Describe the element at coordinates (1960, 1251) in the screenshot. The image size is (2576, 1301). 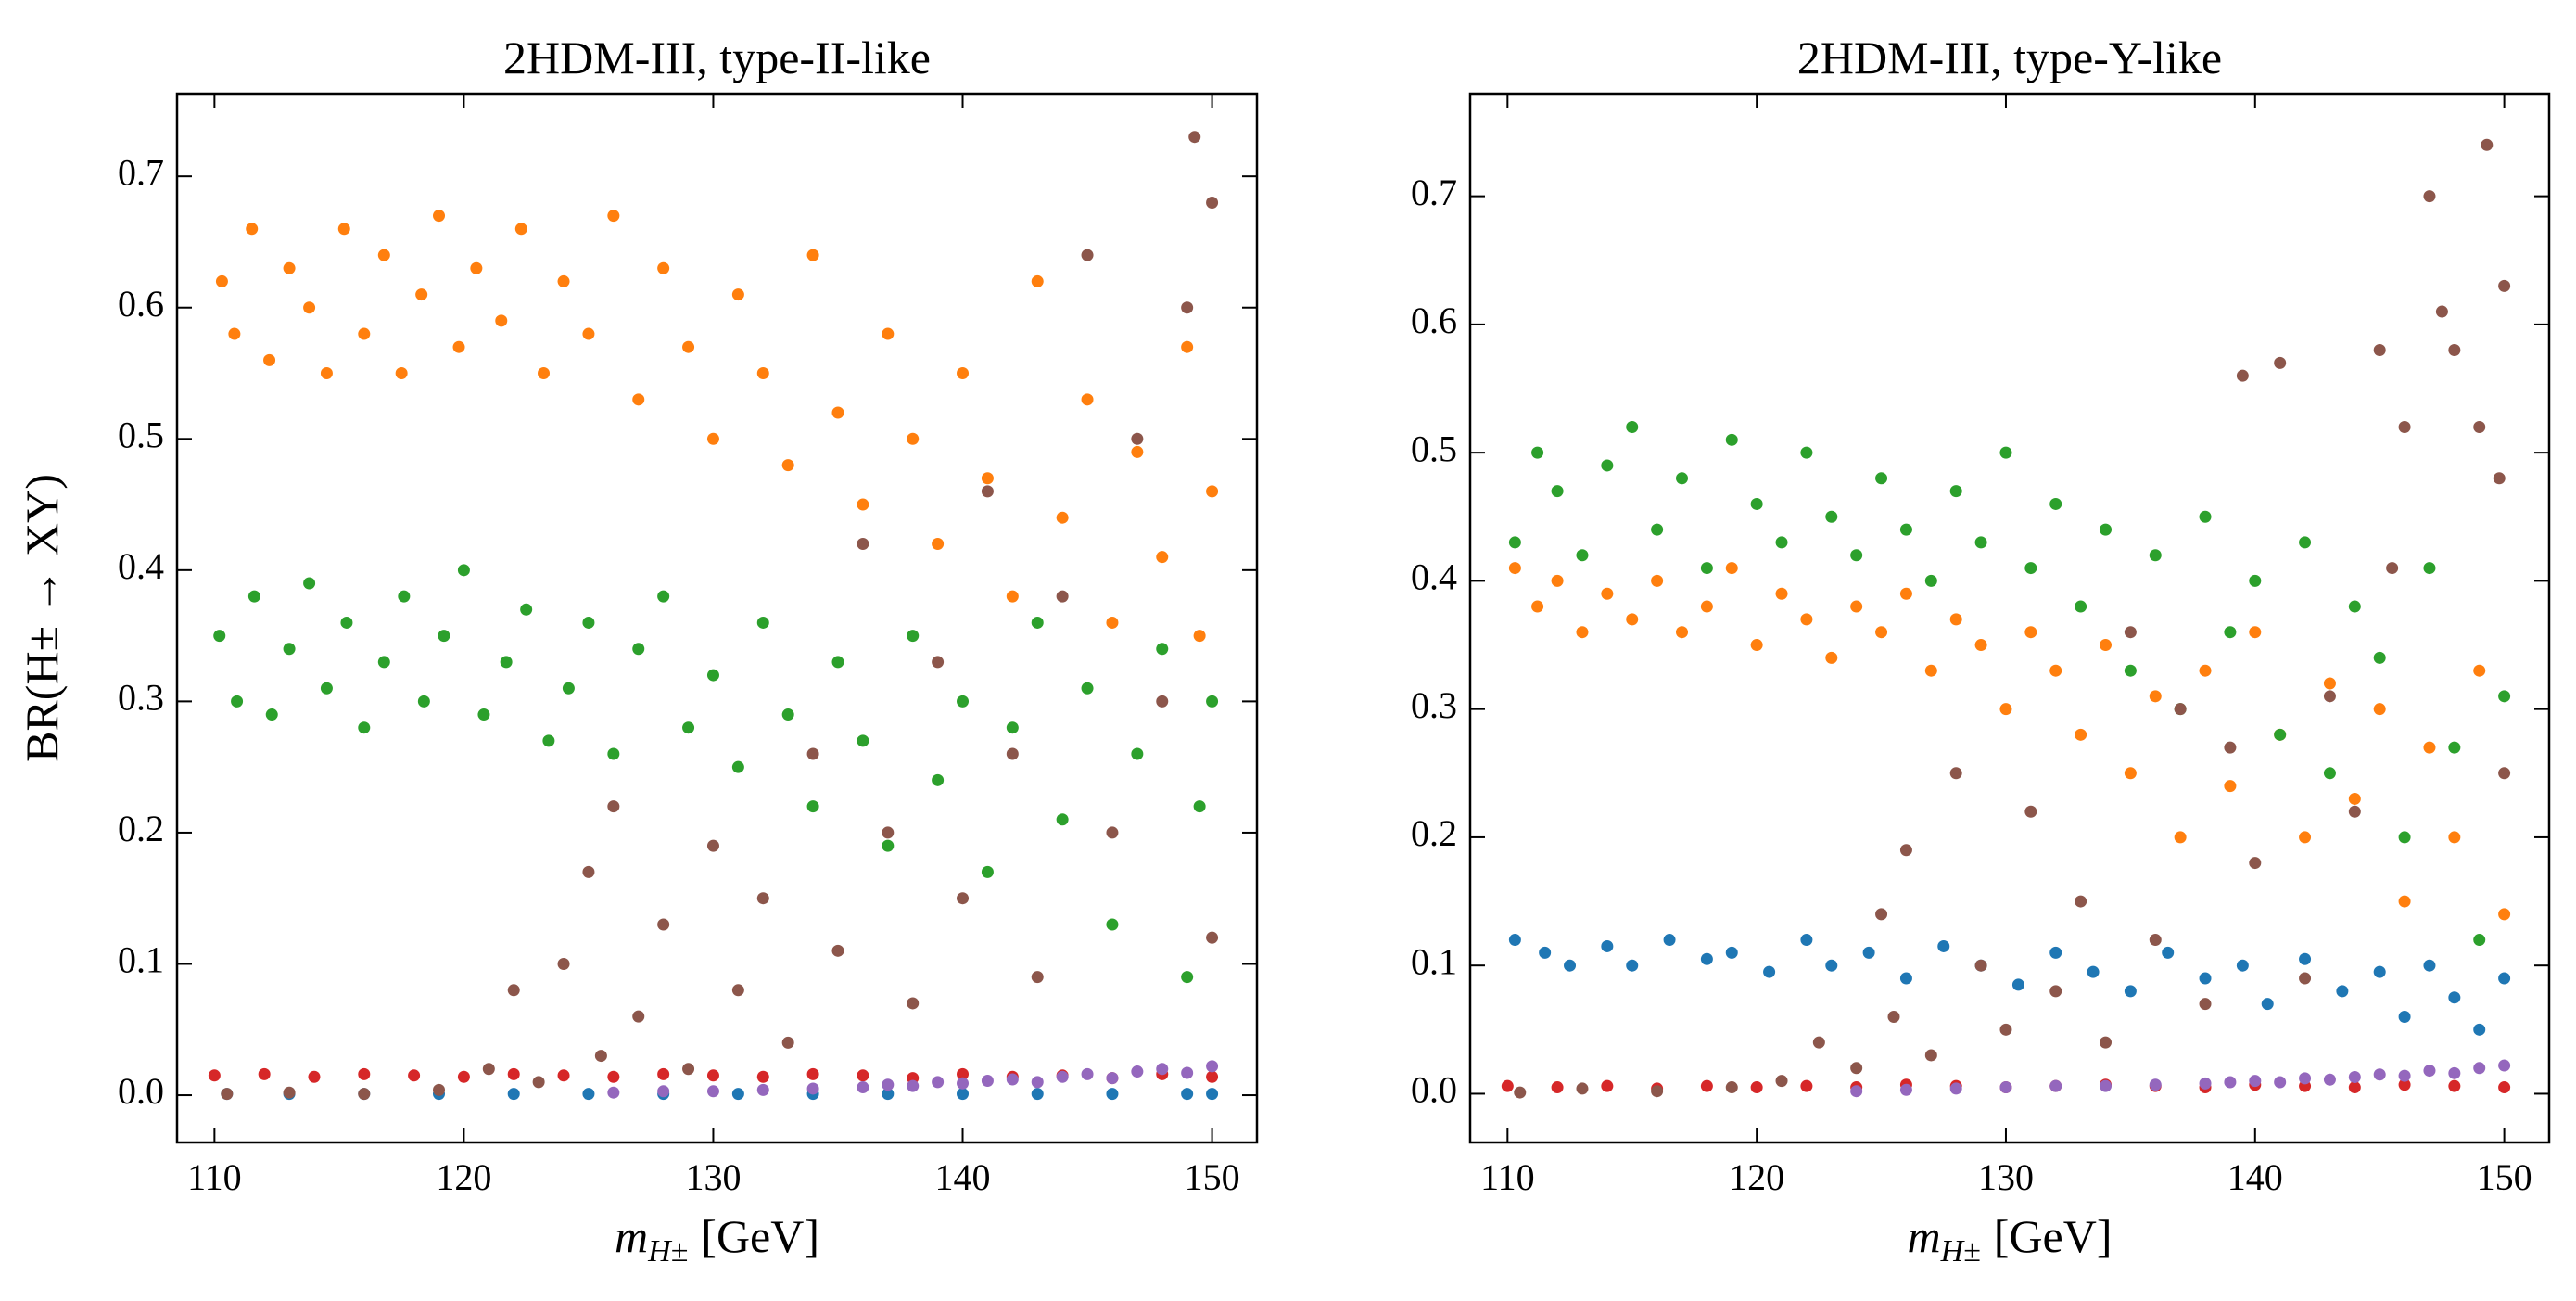
I see `x-label-subscript: H±` at that location.